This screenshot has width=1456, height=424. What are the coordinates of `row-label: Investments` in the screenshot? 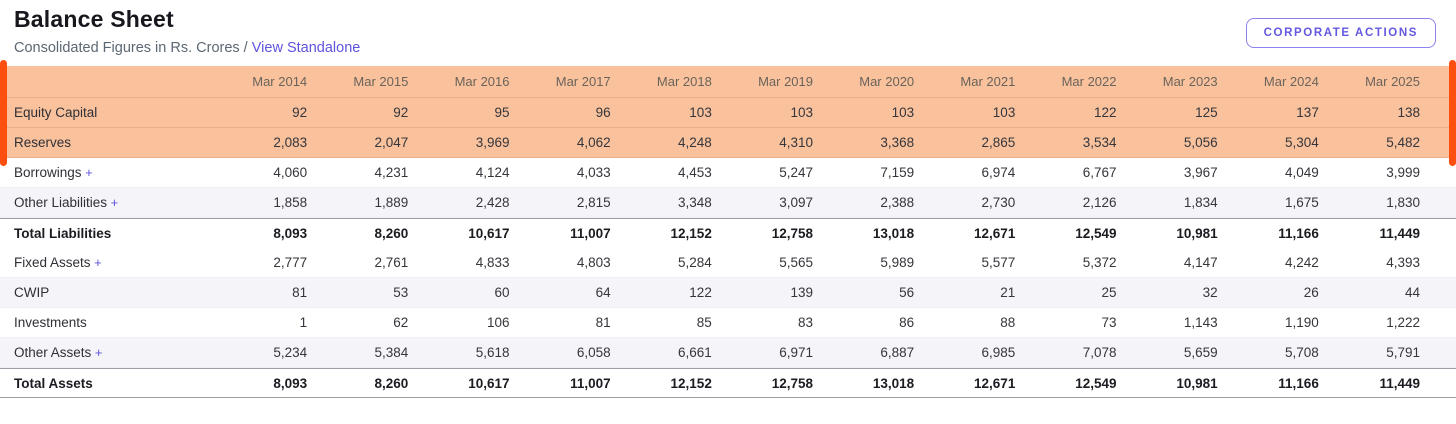 It's located at (50, 322).